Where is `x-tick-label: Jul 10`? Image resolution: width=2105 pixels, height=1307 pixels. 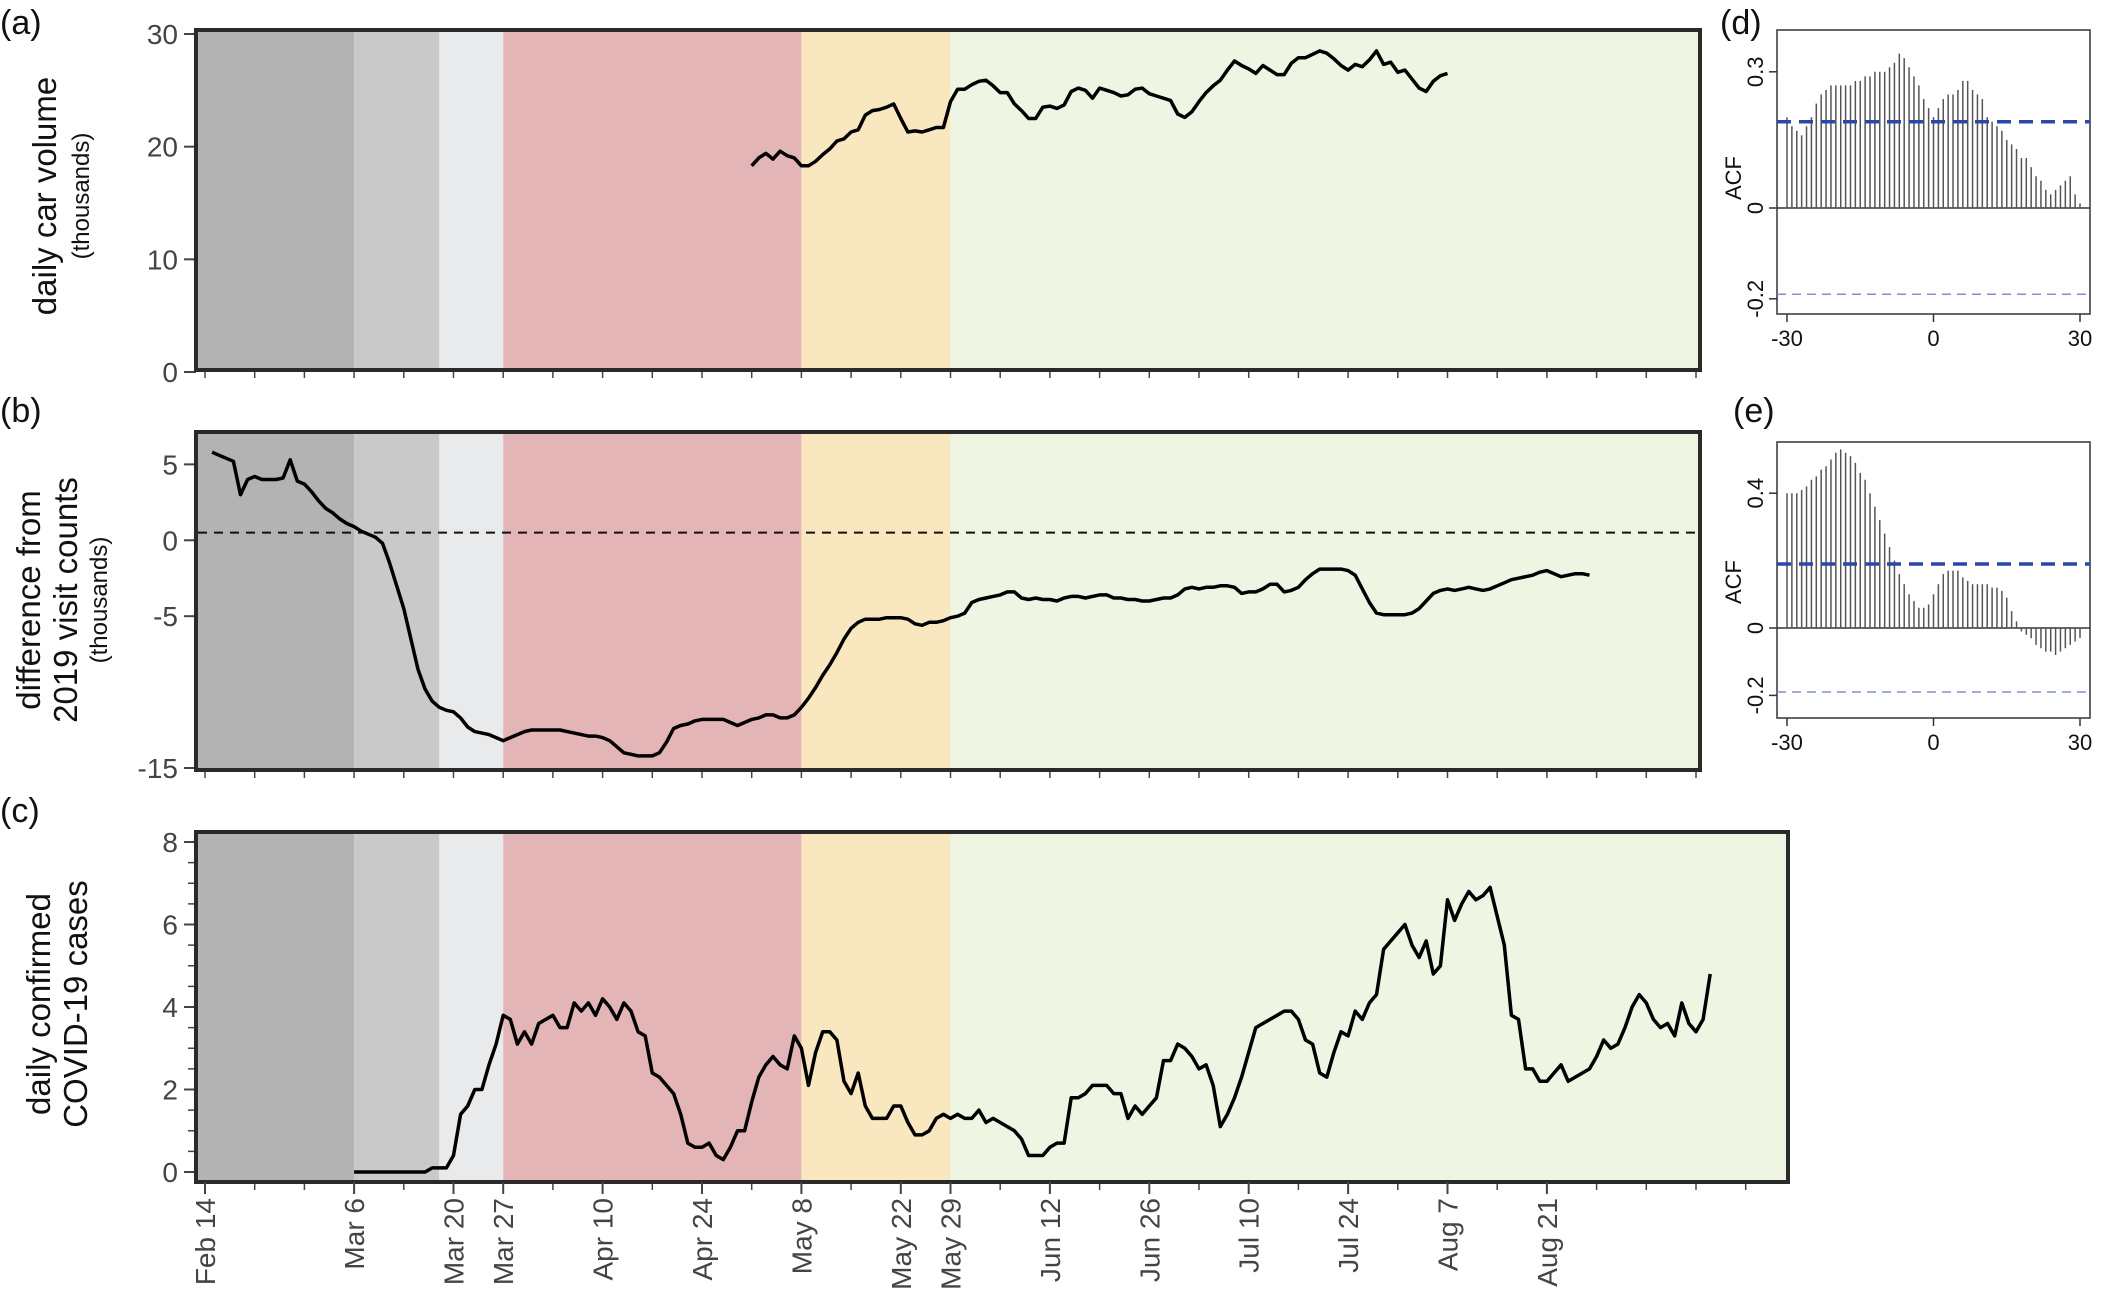 x-tick-label: Jul 10 is located at coordinates (1249, 1235).